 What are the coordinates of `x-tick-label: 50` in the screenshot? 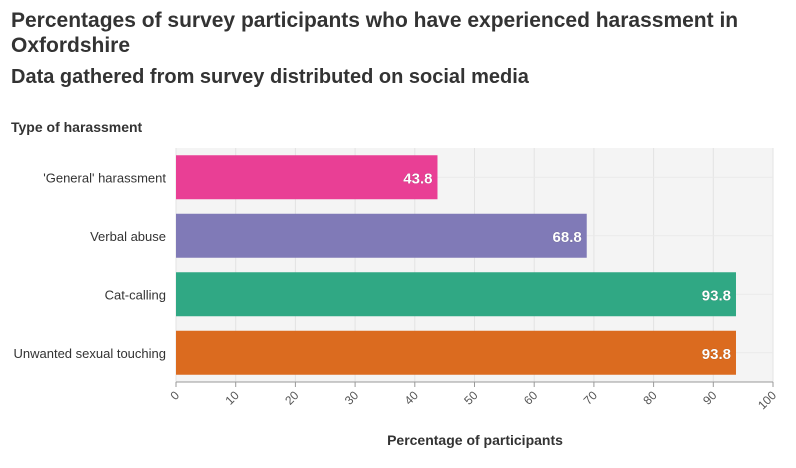 It's located at (471, 398).